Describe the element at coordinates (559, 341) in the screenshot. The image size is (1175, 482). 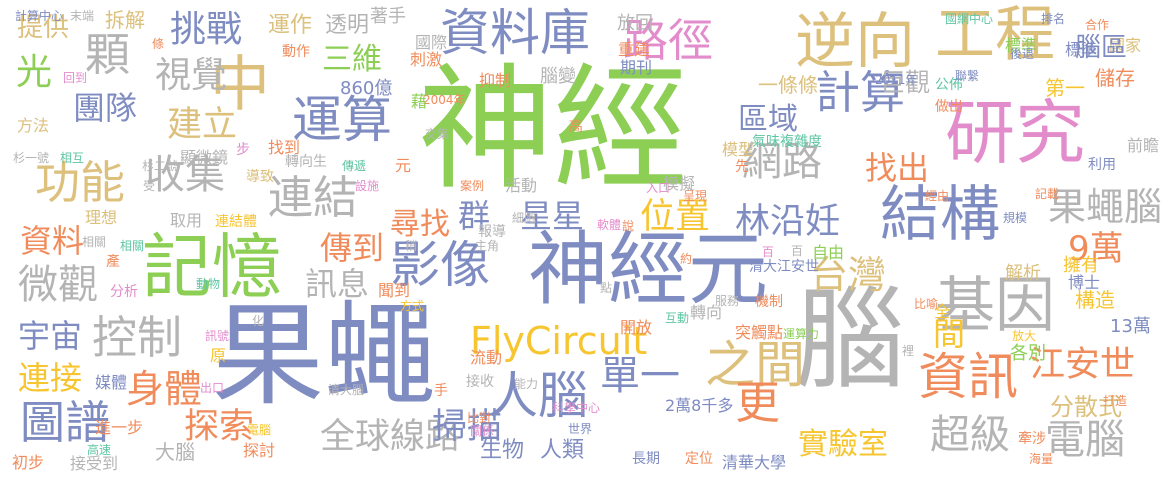
I see `cloud-word: FlyCircuit` at that location.